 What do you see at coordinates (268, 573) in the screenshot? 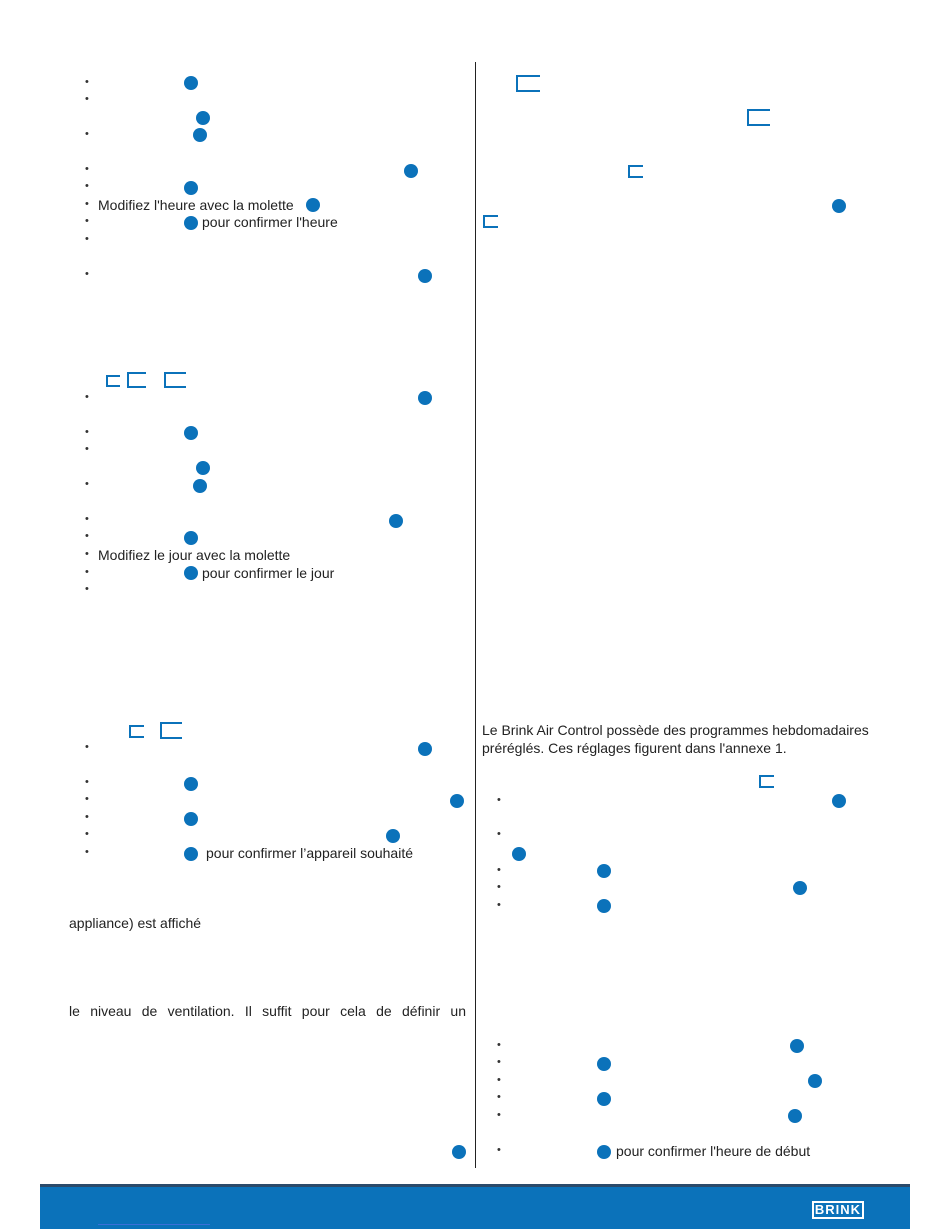
I see `instruction-confirm-day: pour confirmer le jour` at bounding box center [268, 573].